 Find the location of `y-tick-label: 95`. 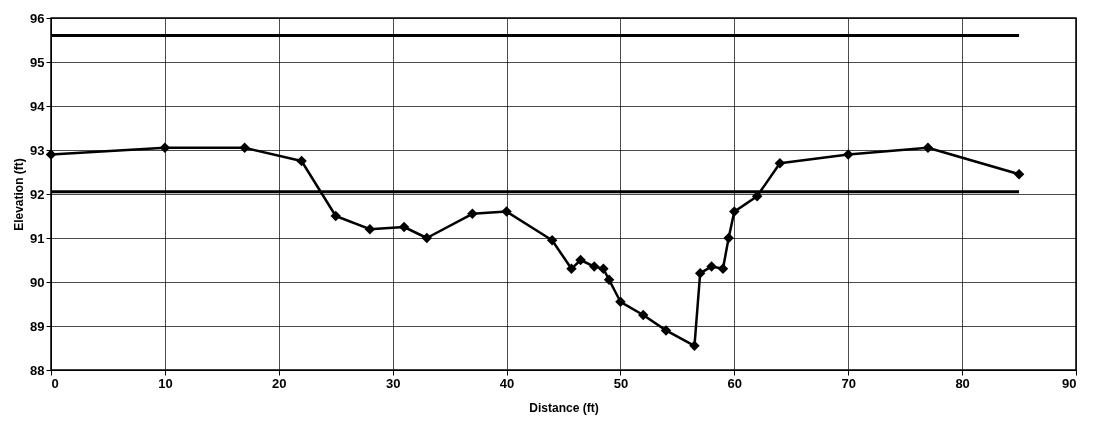

y-tick-label: 95 is located at coordinates (37, 62).